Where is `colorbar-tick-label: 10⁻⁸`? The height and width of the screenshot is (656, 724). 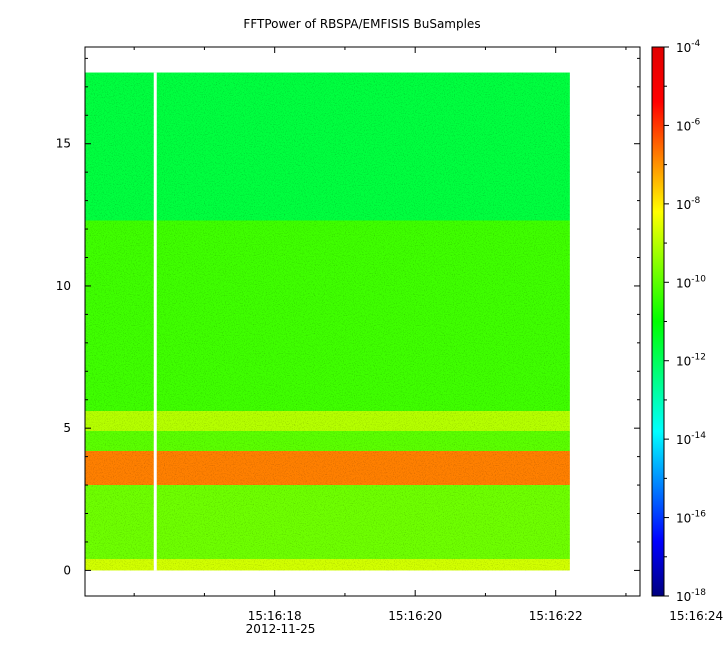
colorbar-tick-label: 10⁻⁸ is located at coordinates (688, 204).